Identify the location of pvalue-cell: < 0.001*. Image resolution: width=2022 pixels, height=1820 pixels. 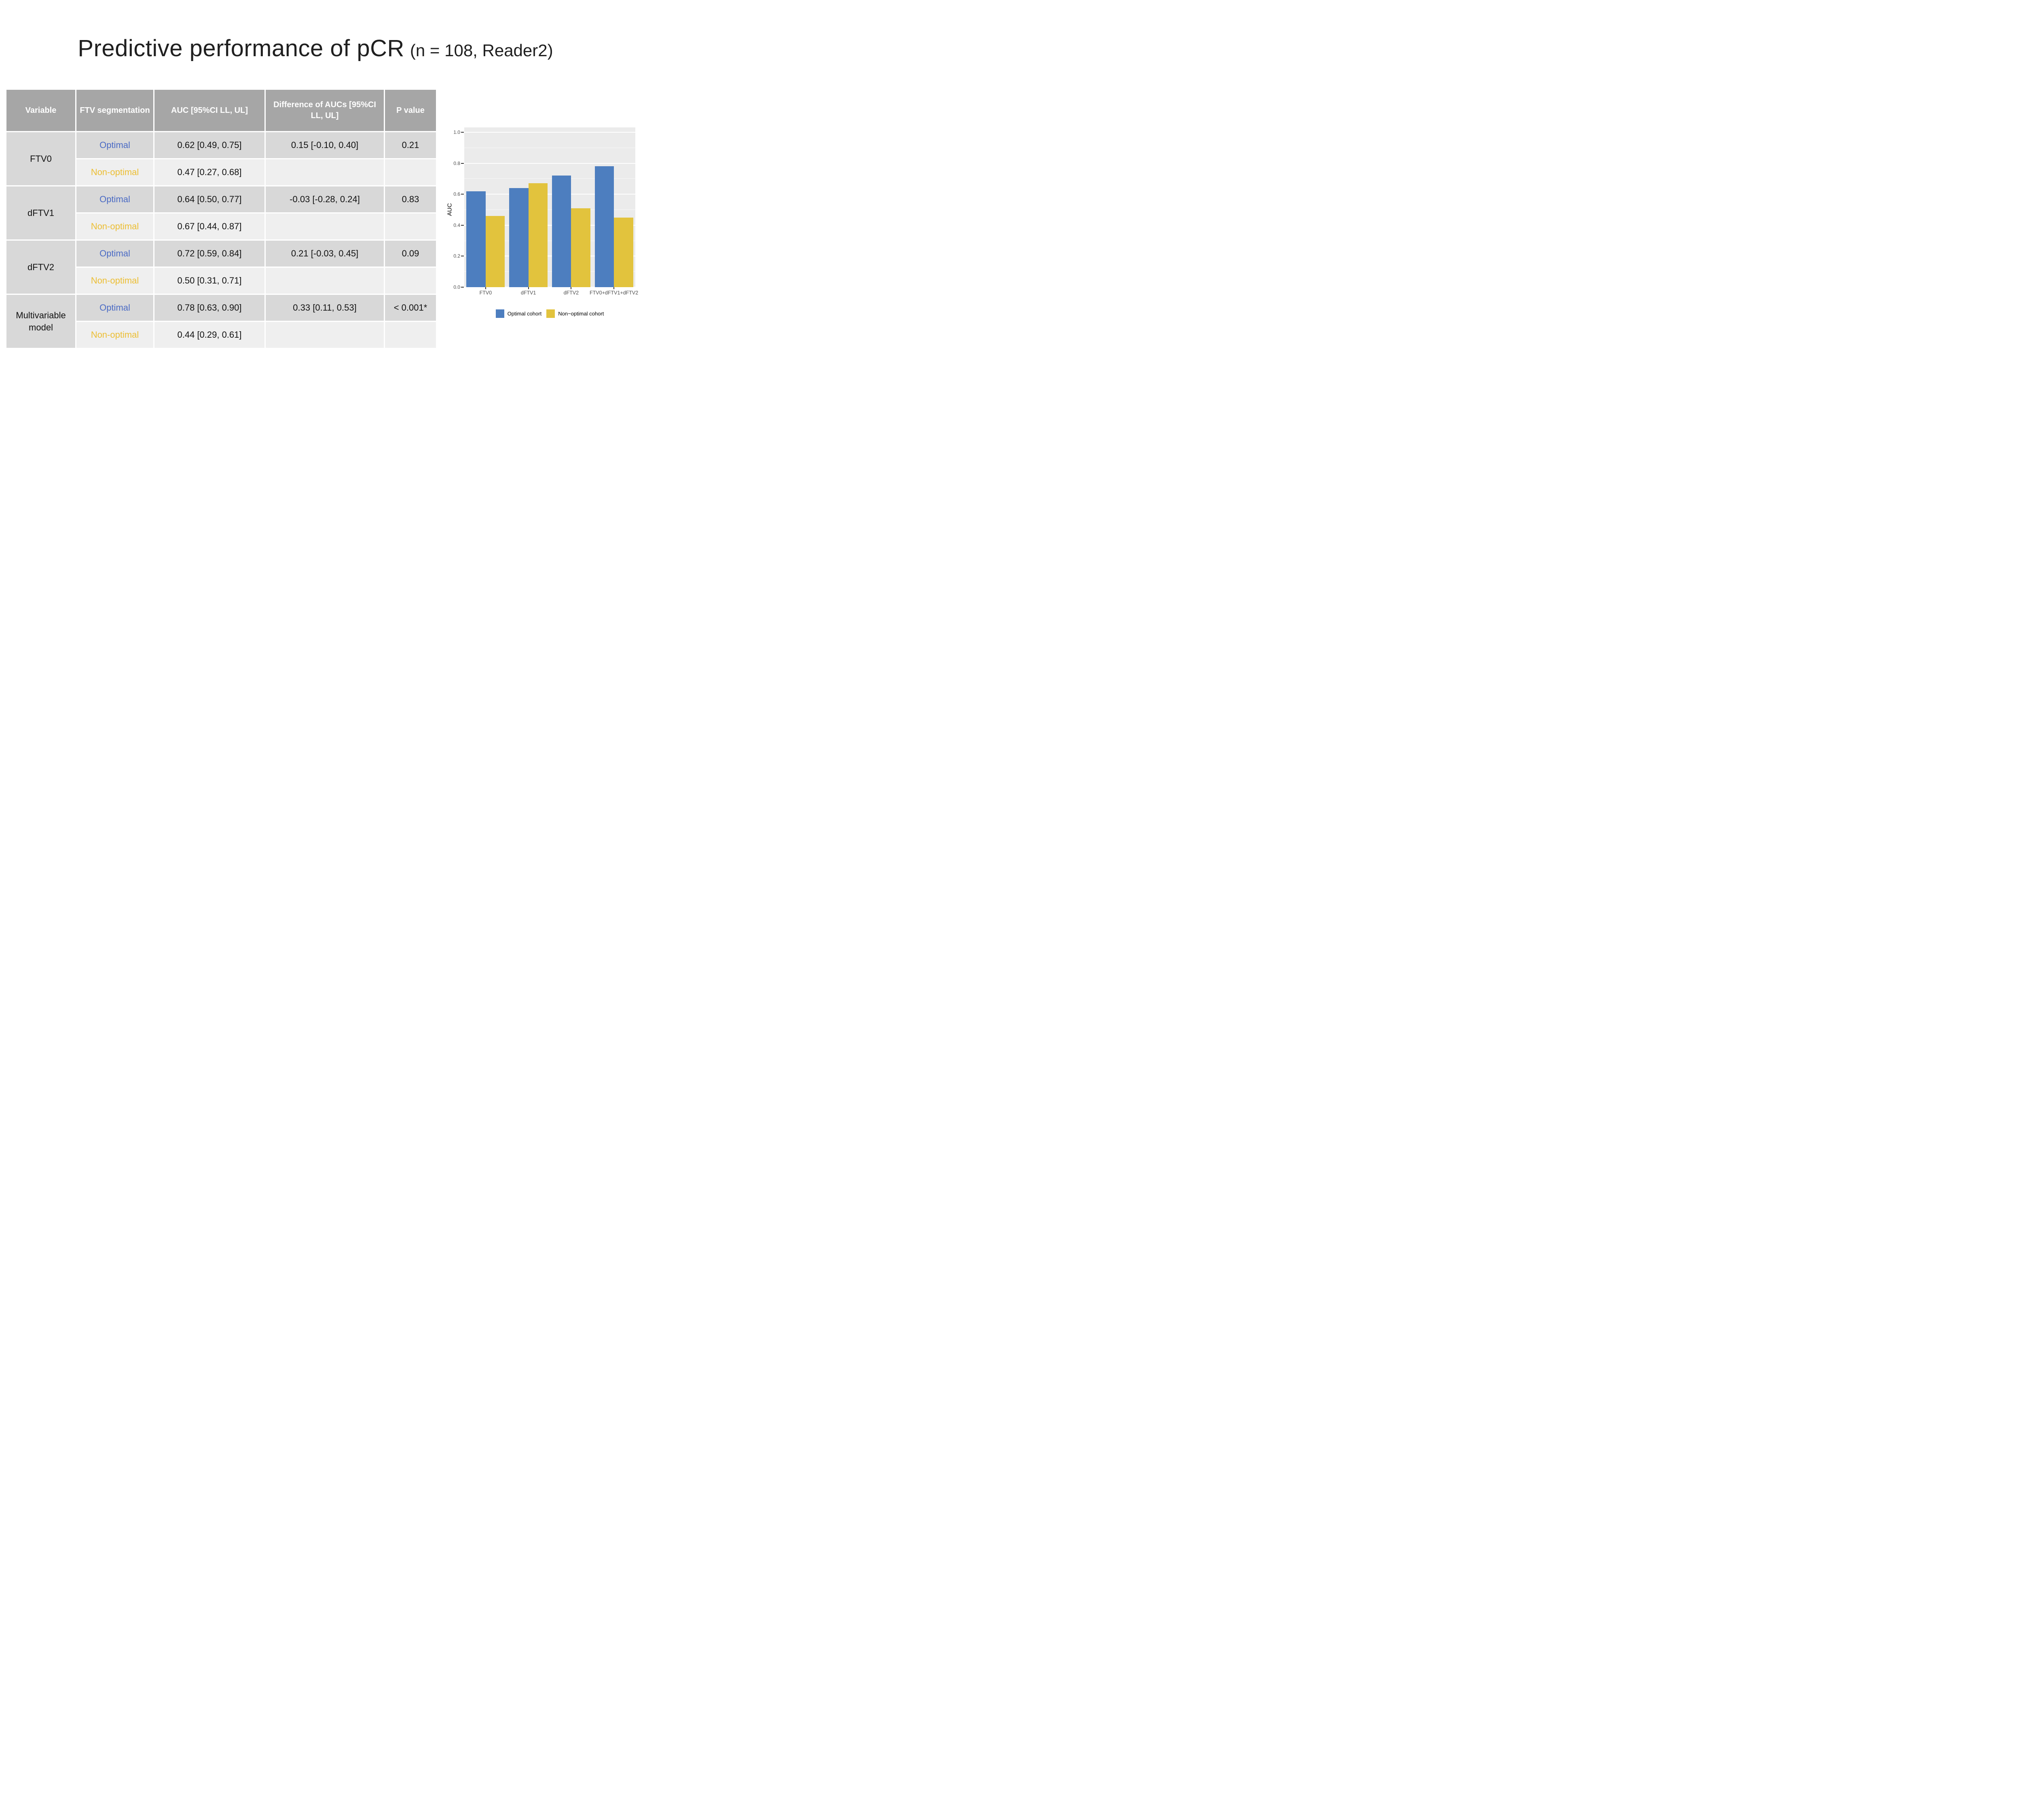
(410, 308).